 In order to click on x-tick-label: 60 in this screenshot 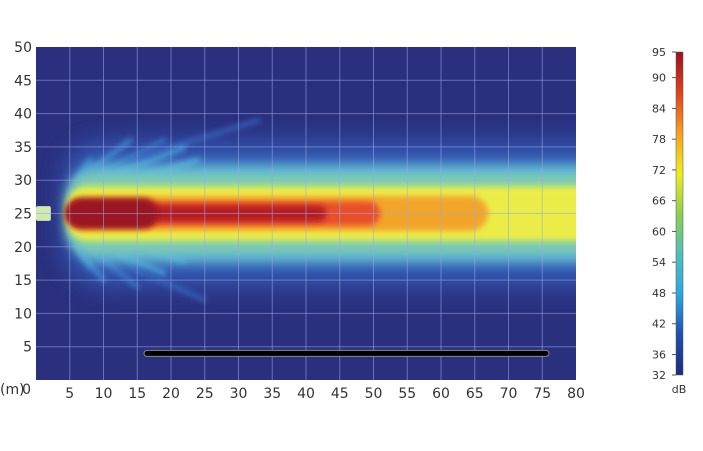, I will do `click(441, 394)`.